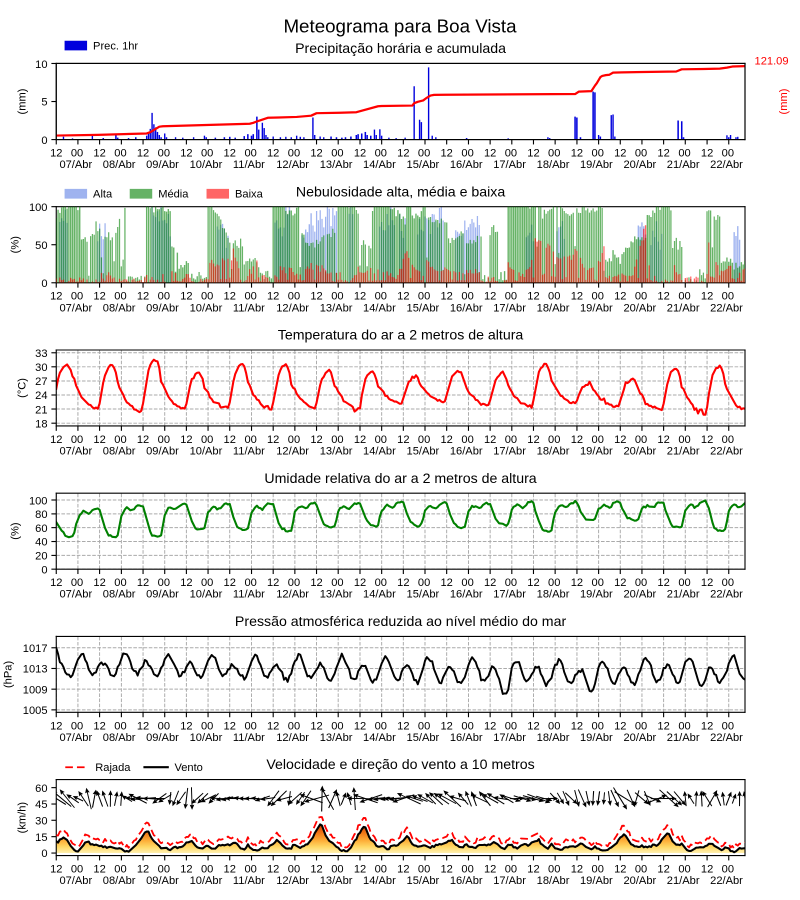 The height and width of the screenshot is (900, 800). Describe the element at coordinates (206, 165) in the screenshot. I see `svg-text: 10/Abr` at that location.